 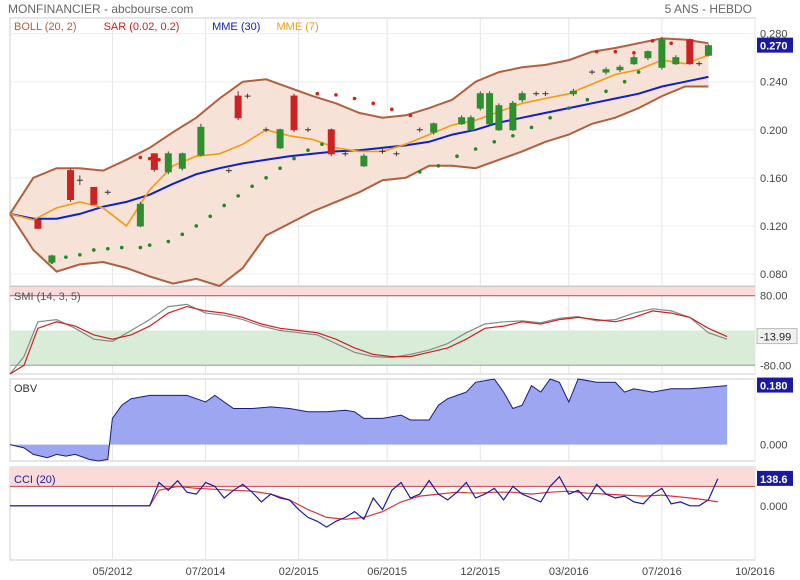 What do you see at coordinates (387, 572) in the screenshot?
I see `x-tick-label: 06/2015` at bounding box center [387, 572].